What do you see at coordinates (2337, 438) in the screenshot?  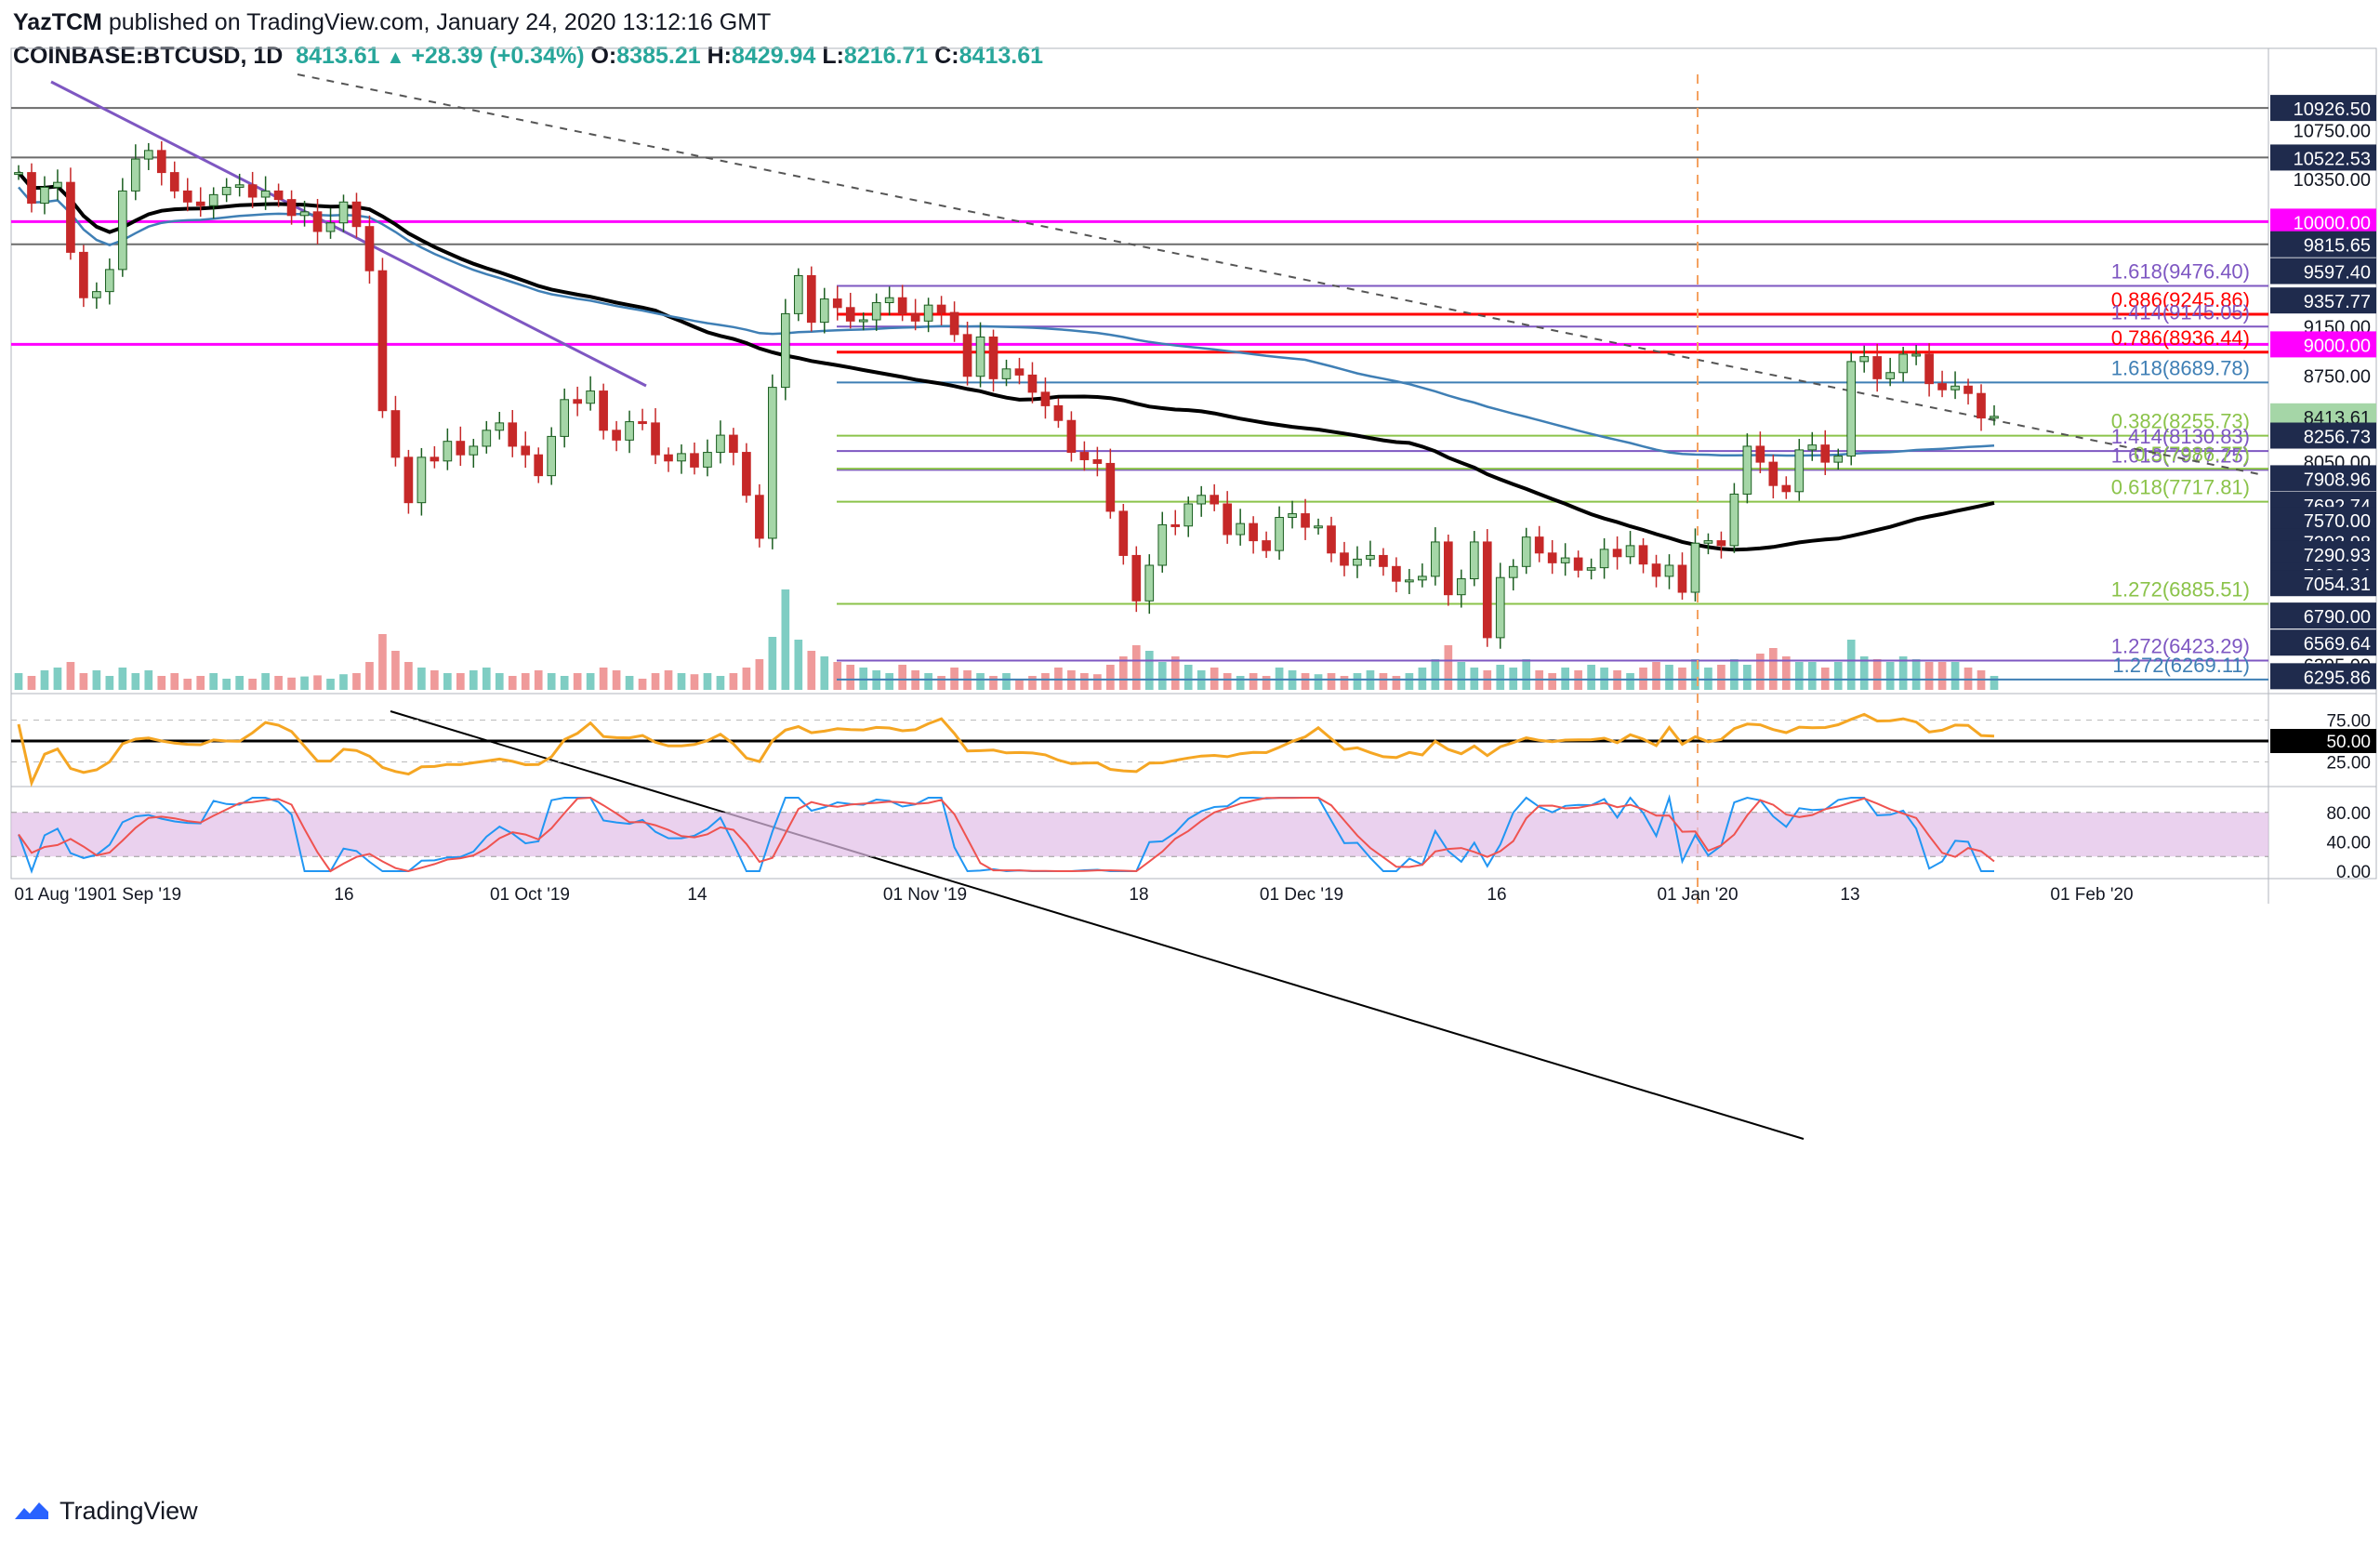 I see `price-axis-label: 8256.73` at bounding box center [2337, 438].